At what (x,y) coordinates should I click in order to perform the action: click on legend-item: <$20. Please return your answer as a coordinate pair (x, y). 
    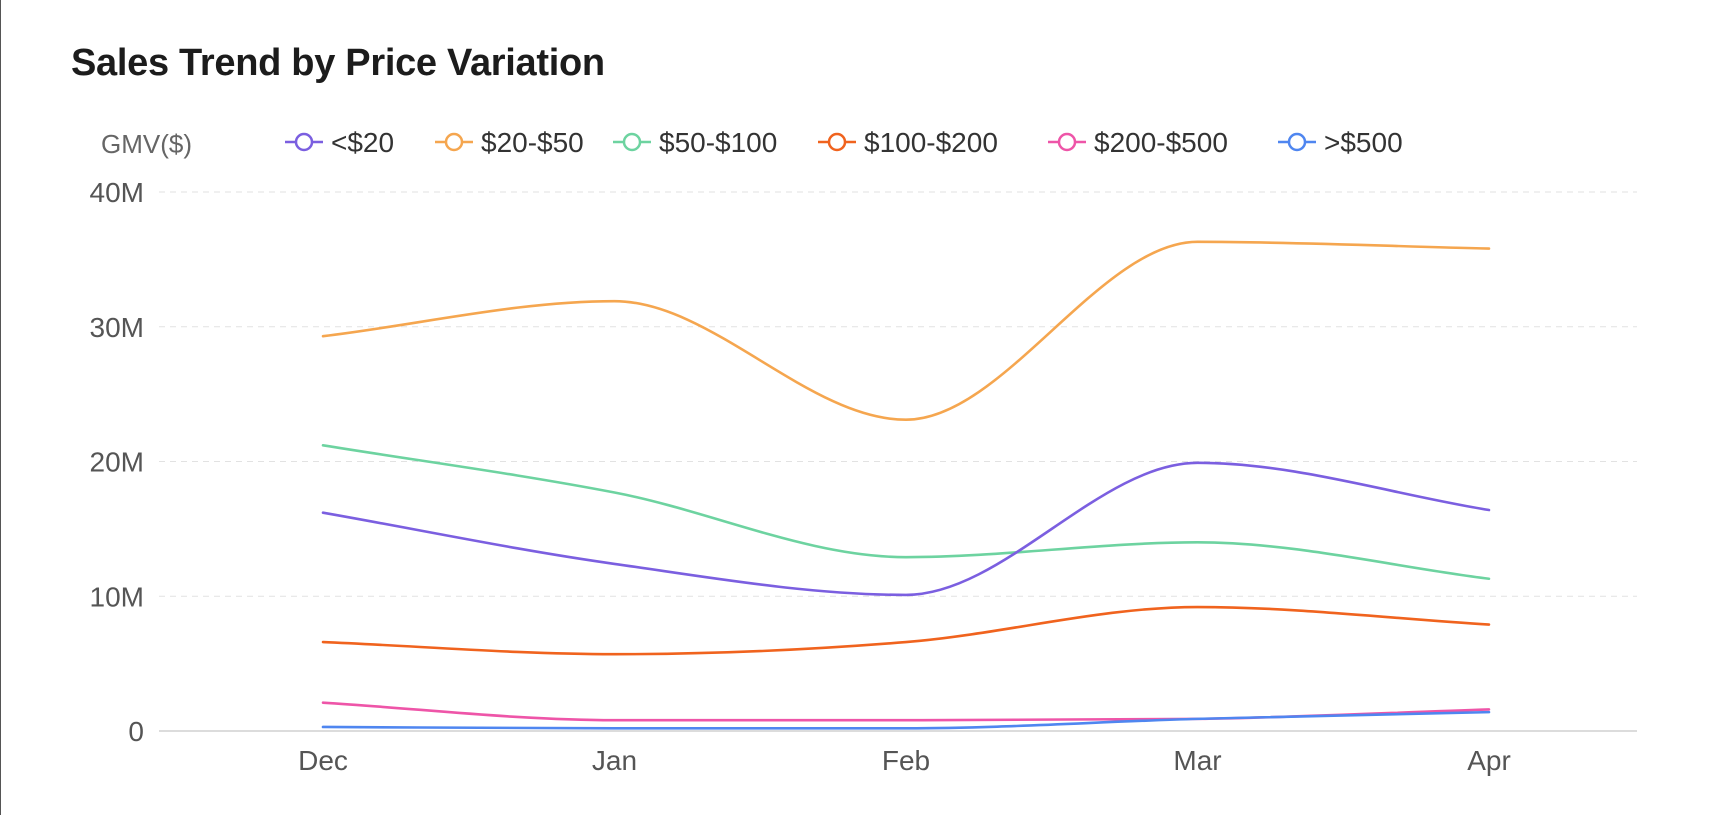
    Looking at the image, I should click on (339, 142).